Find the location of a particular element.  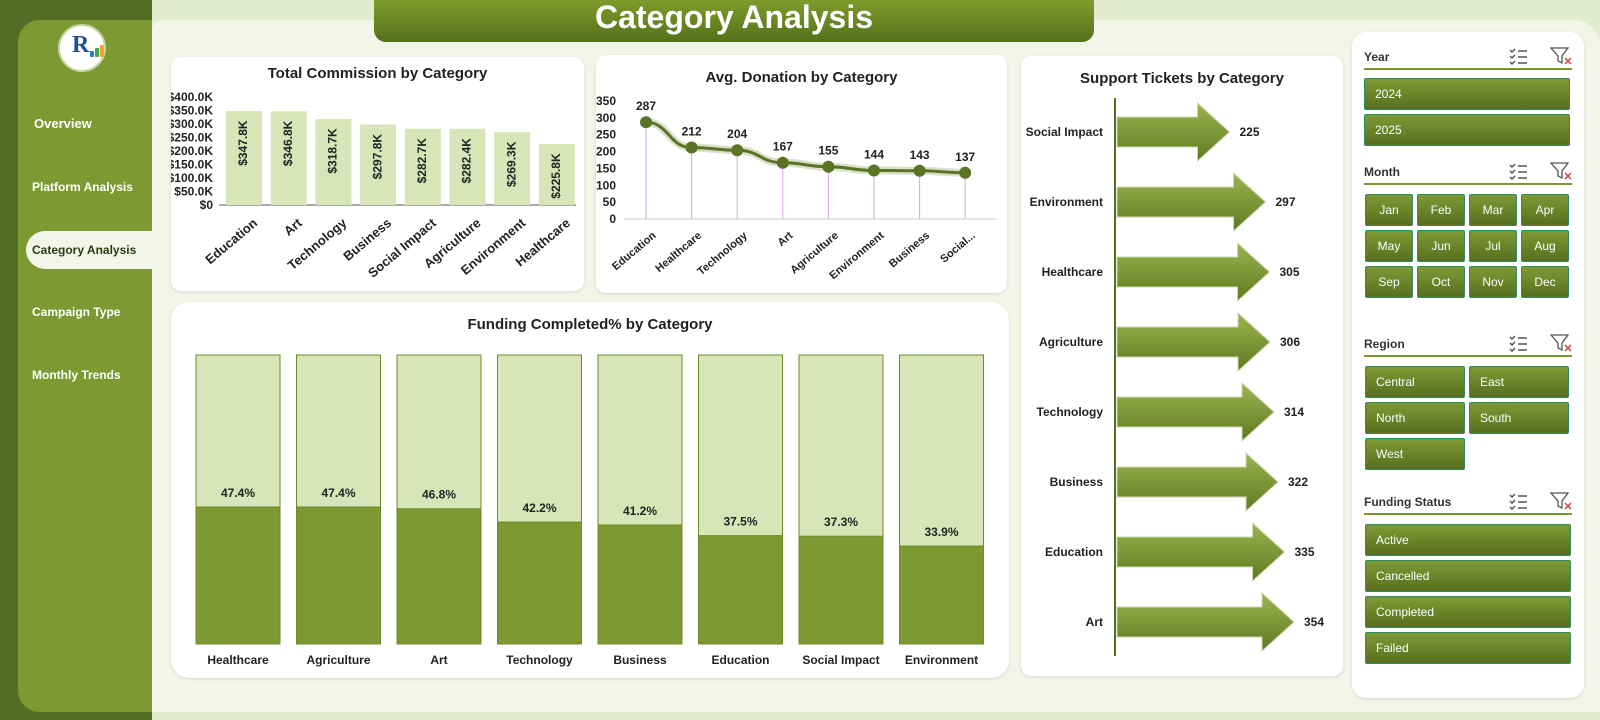

x-tick-label: Social Impact is located at coordinates (840, 660).